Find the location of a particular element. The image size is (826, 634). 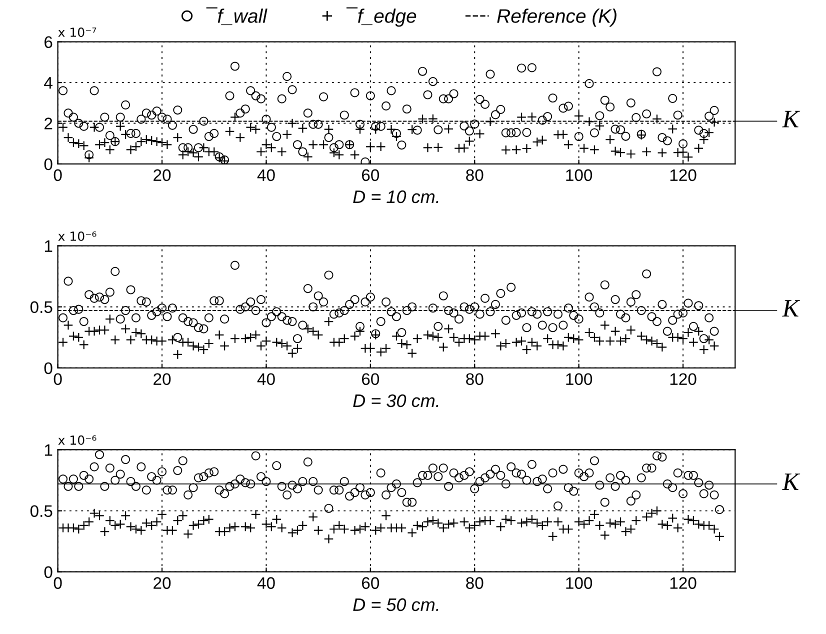

legend-label: ¯f_edge is located at coordinates (381, 17).